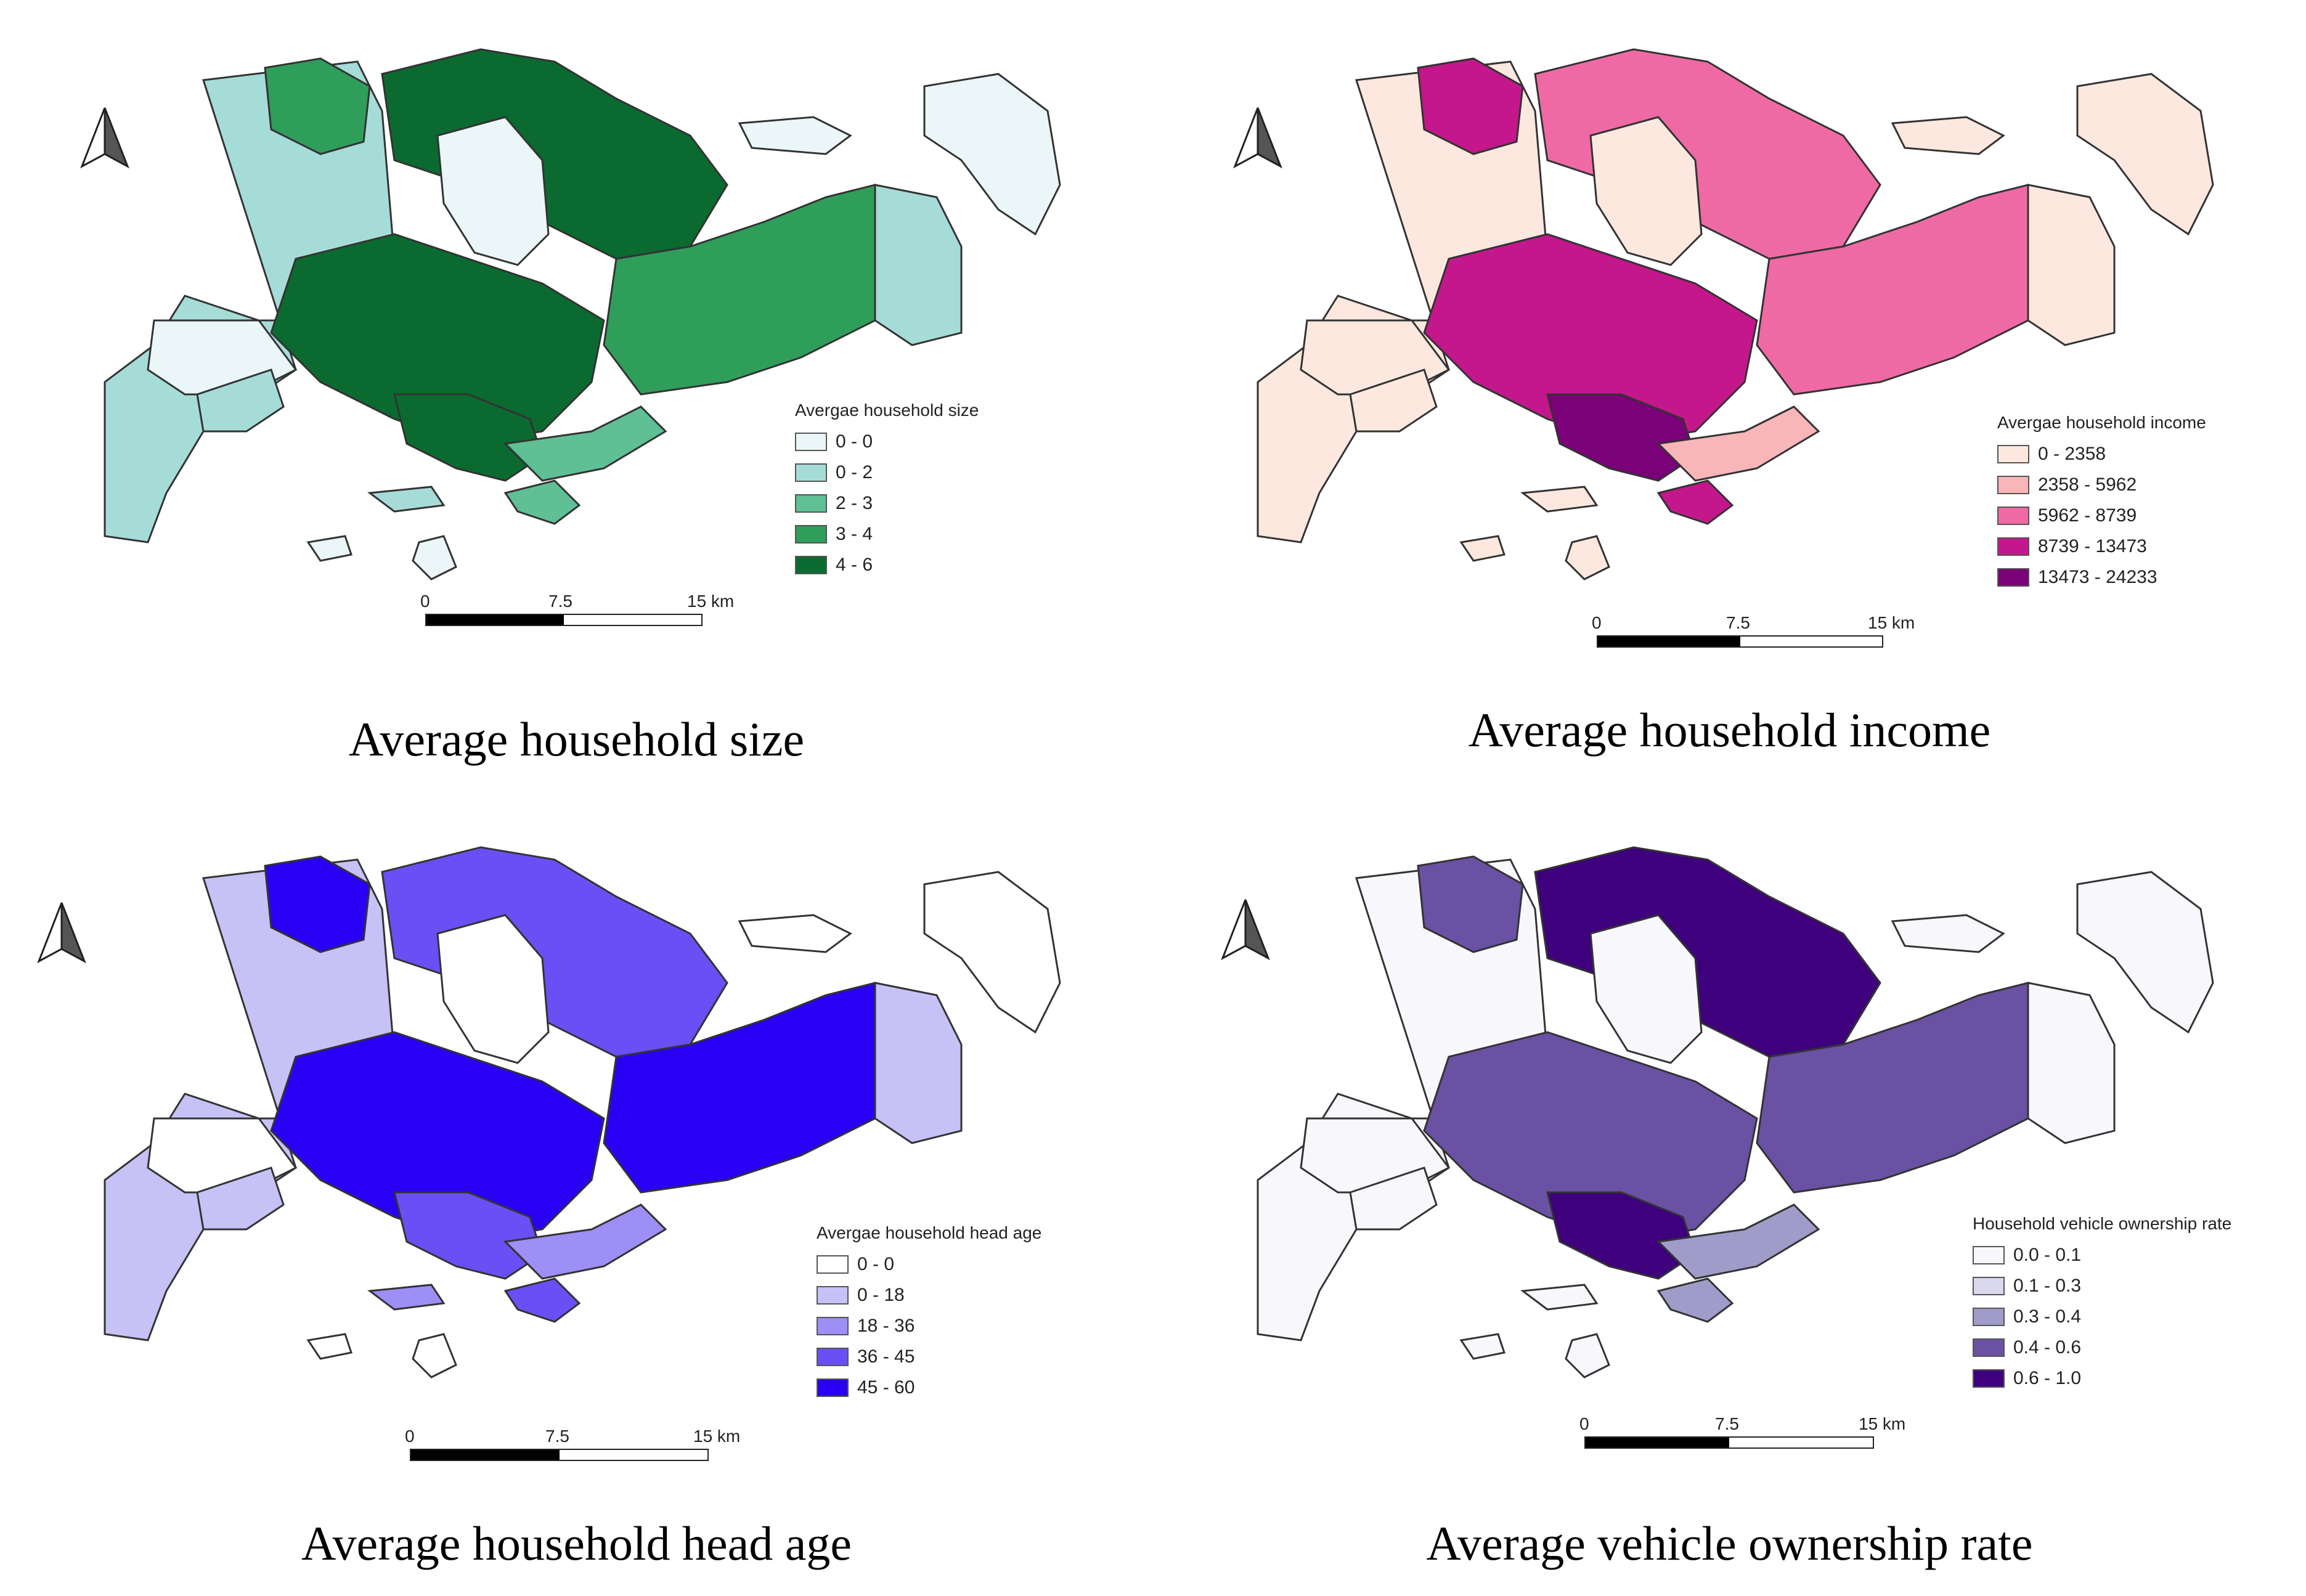 The height and width of the screenshot is (1596, 2306). Describe the element at coordinates (854, 534) in the screenshot. I see `legend-label: 3 - 4` at that location.